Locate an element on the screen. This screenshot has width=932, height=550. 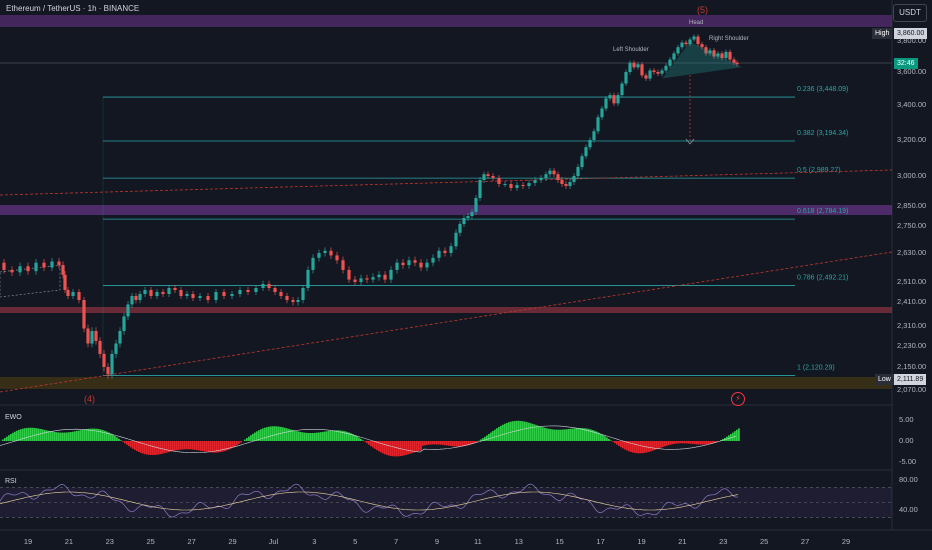
price-tick-4: 3,200.00 is located at coordinates (911, 139).